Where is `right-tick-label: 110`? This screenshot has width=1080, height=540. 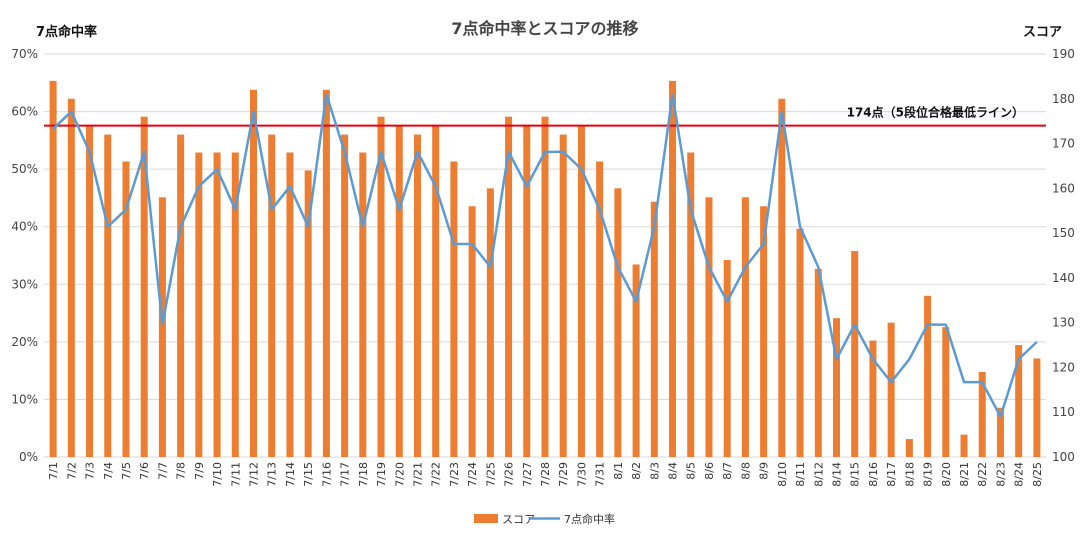 right-tick-label: 110 is located at coordinates (1063, 412).